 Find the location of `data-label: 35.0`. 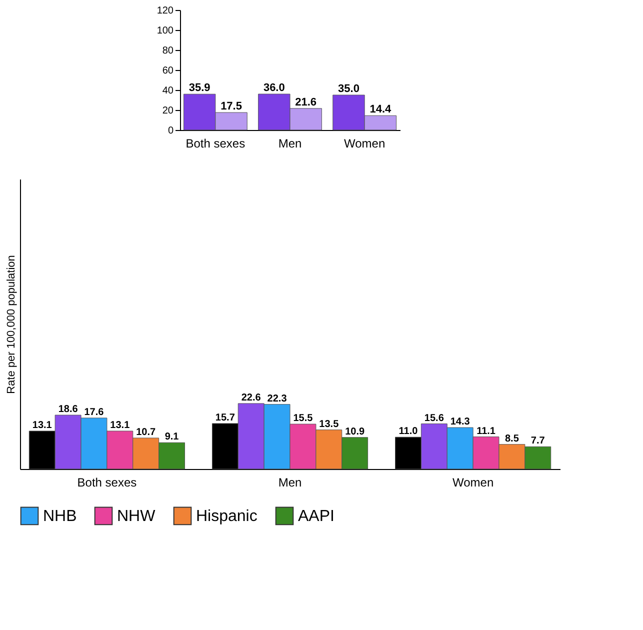

data-label: 35.0 is located at coordinates (349, 89).